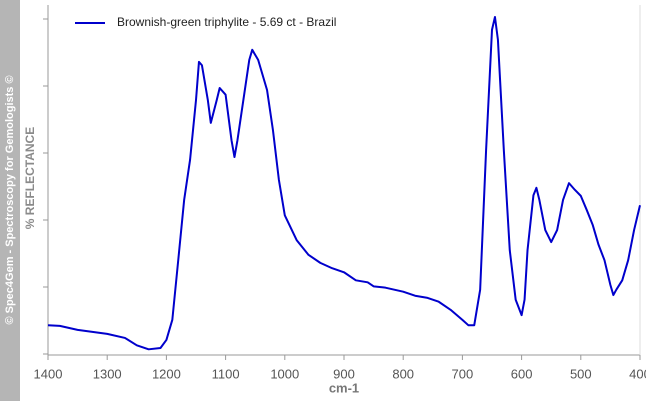 This screenshot has height=406, width=646. I want to click on x-tick-label: 600, so click(522, 373).